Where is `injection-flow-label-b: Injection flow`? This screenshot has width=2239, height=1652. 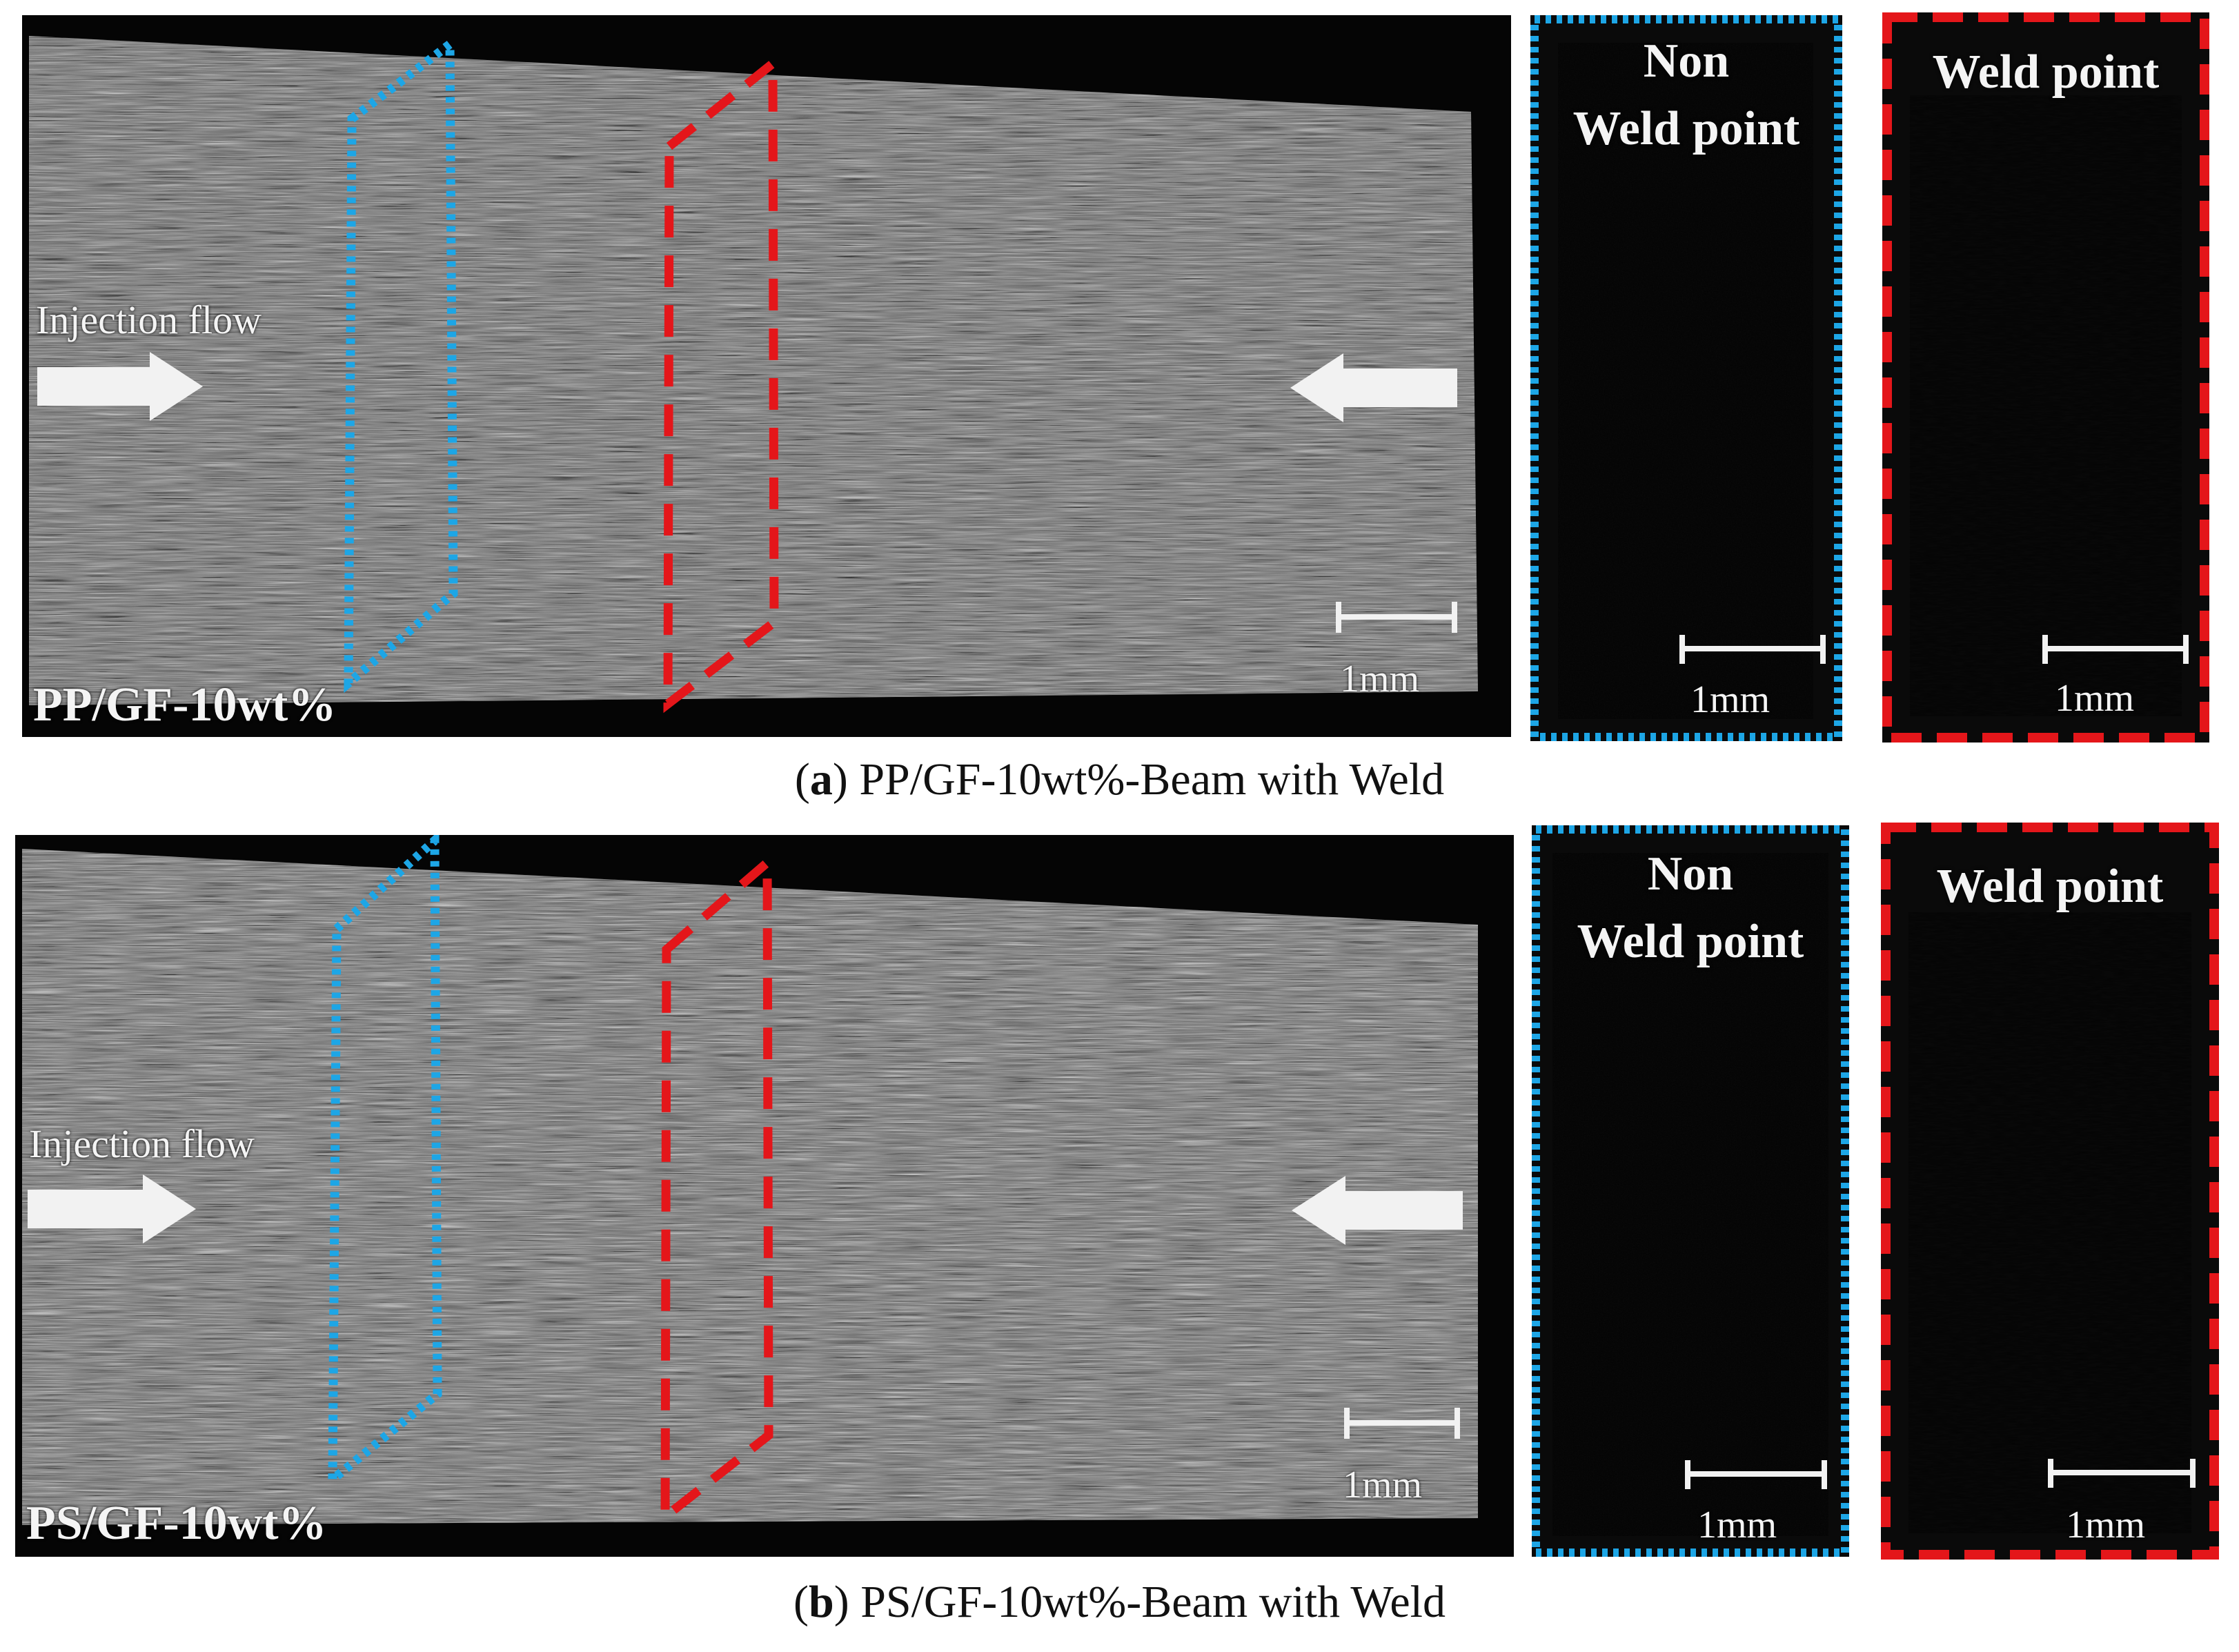
injection-flow-label-b: Injection flow is located at coordinates (142, 1143).